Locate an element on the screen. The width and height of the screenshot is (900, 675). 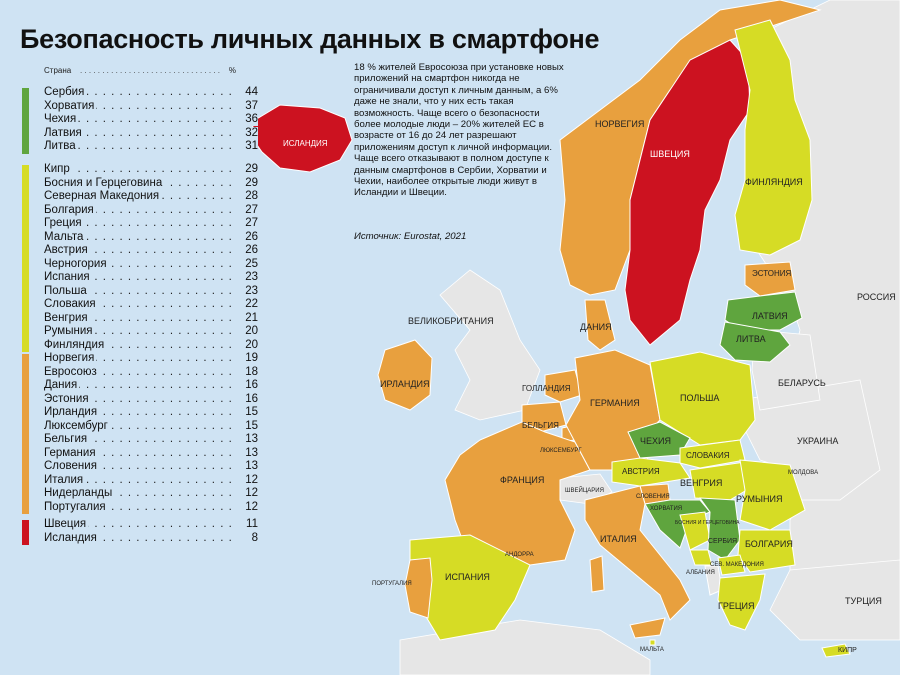
legend-country: Люксембург is located at coordinates (77, 425).